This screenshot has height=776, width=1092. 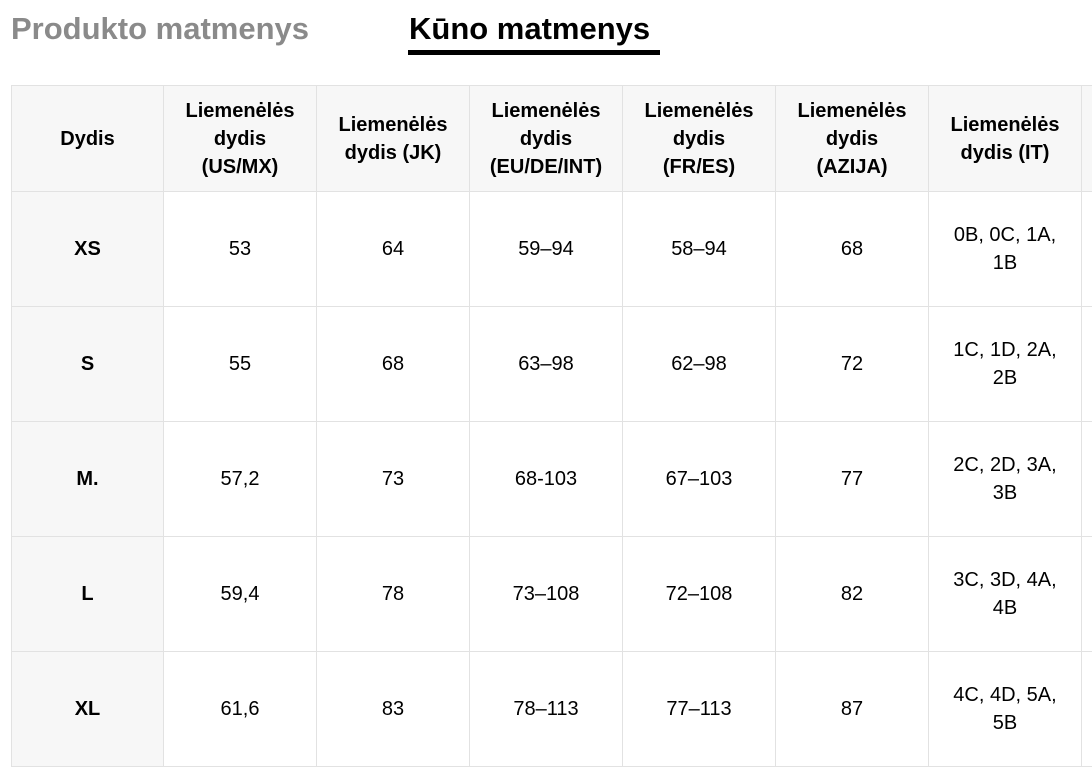 I want to click on table-cell: 59–94, so click(x=546, y=249).